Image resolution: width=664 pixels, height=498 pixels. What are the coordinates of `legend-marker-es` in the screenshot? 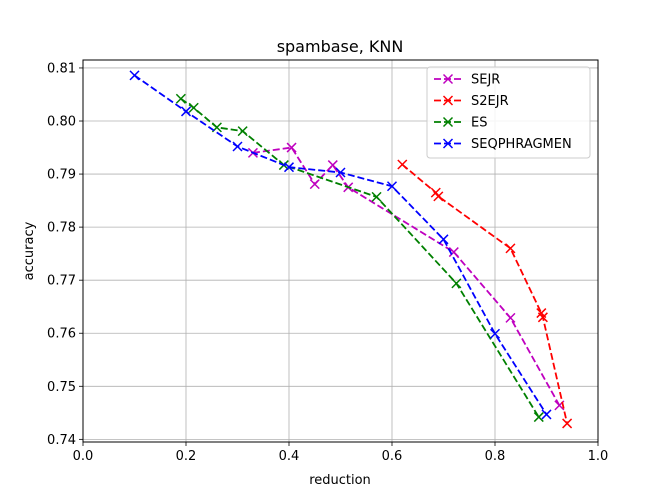 It's located at (448, 122).